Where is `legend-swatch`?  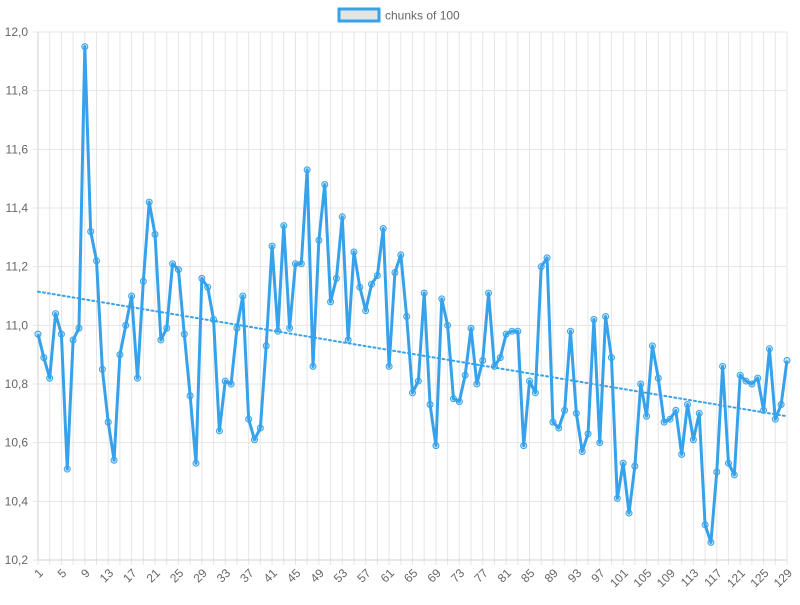 legend-swatch is located at coordinates (359, 15).